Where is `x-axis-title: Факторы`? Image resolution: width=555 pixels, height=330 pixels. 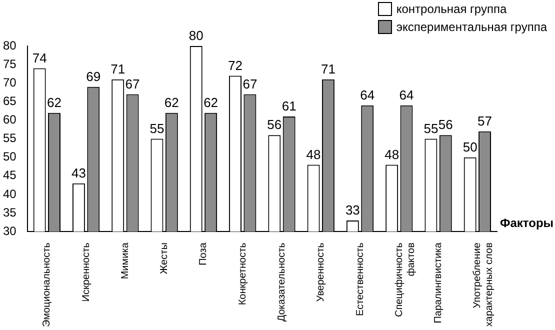
x-axis-title: Факторы is located at coordinates (527, 223).